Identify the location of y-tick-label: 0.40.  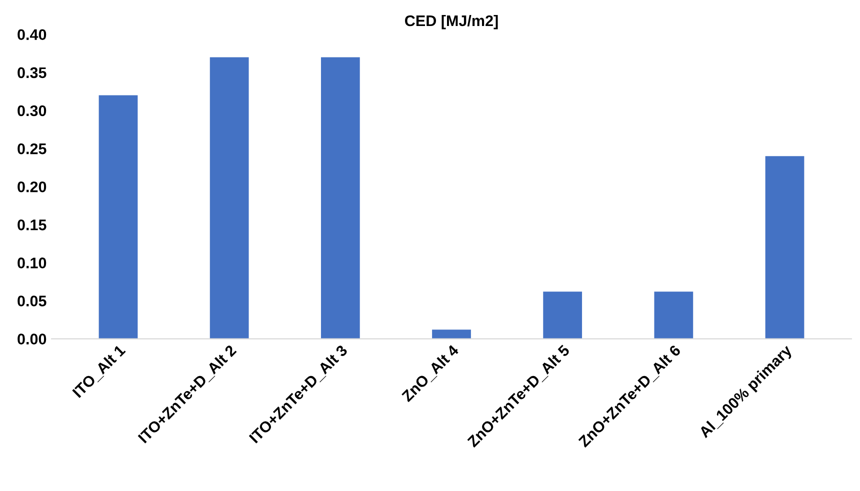
(32, 34).